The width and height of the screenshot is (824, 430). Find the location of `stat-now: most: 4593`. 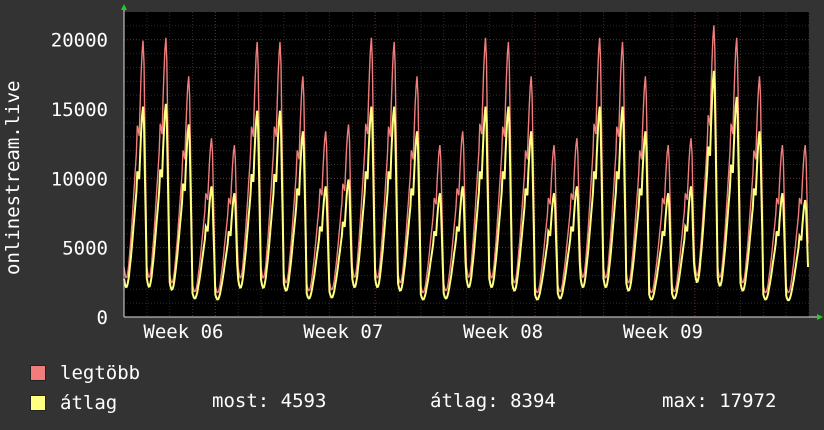

stat-now: most: 4593 is located at coordinates (269, 401).